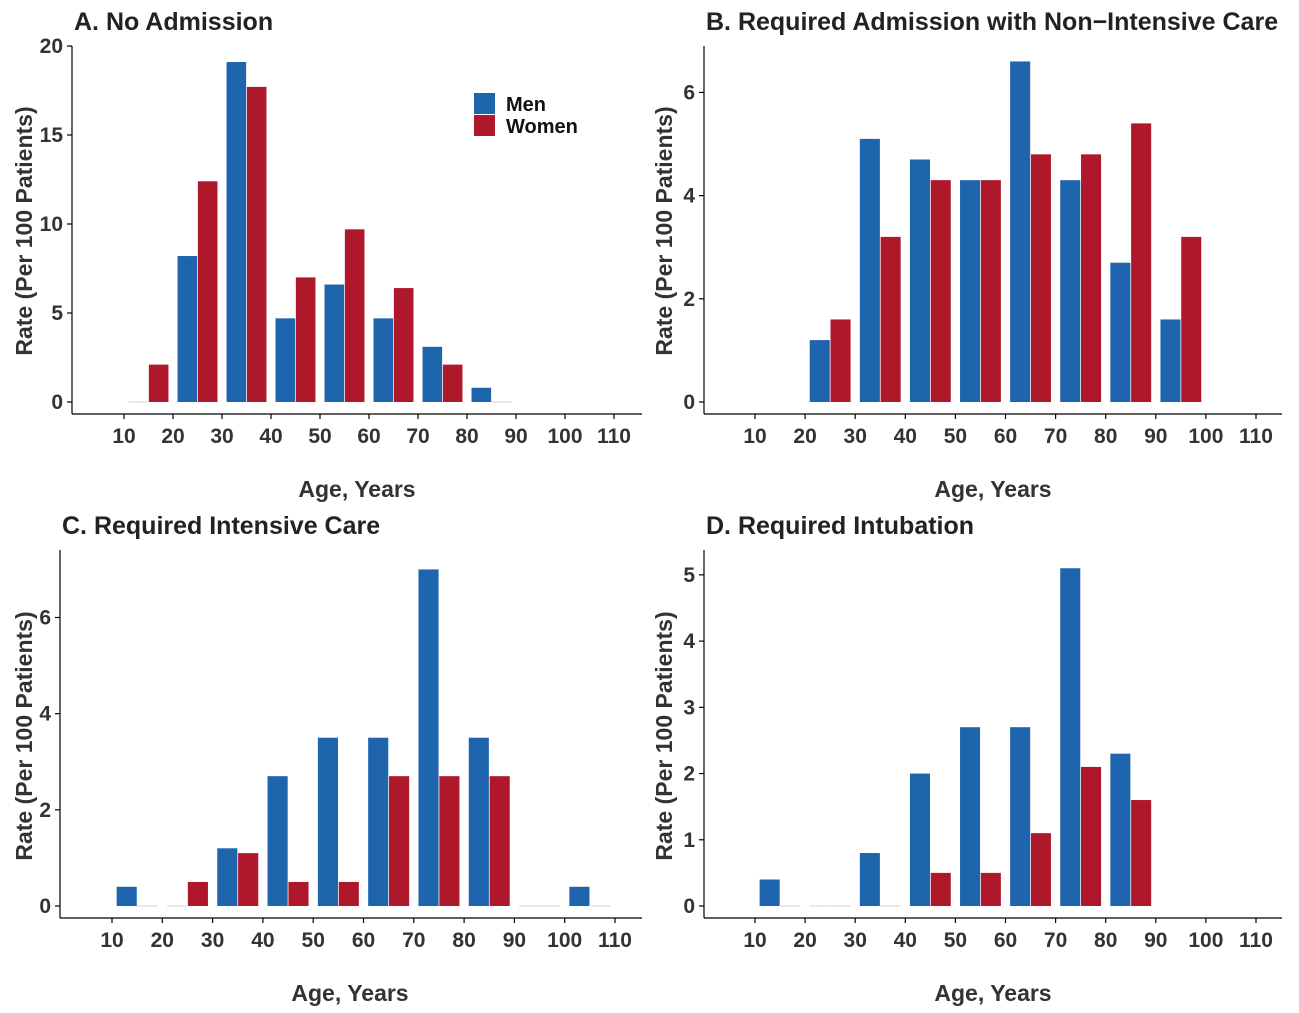 The width and height of the screenshot is (1299, 1013). I want to click on x-tick-label: 50, so click(319, 436).